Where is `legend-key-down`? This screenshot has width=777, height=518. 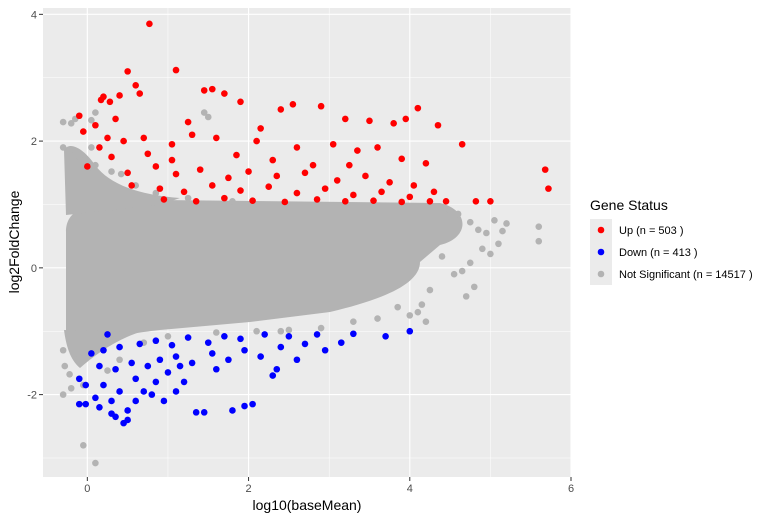
legend-key-down is located at coordinates (601, 252).